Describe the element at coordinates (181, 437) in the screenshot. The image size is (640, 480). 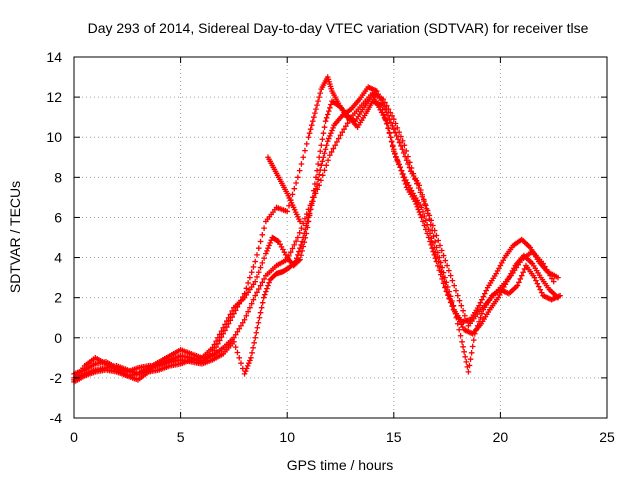
I see `x-tick-label: 5` at that location.